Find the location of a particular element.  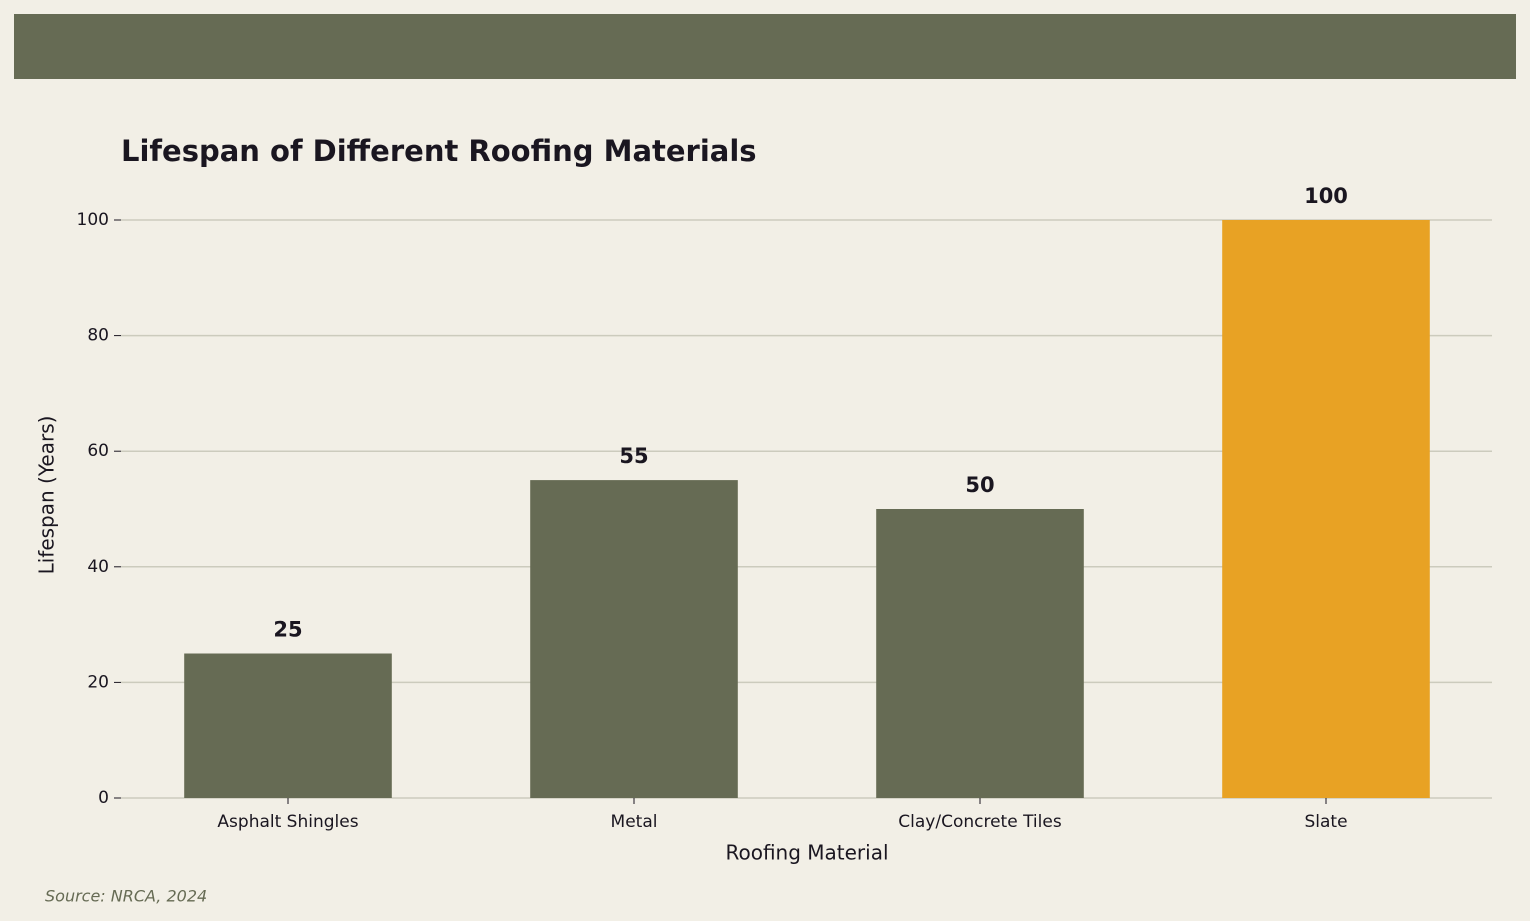

value-label: 50 is located at coordinates (979, 485).